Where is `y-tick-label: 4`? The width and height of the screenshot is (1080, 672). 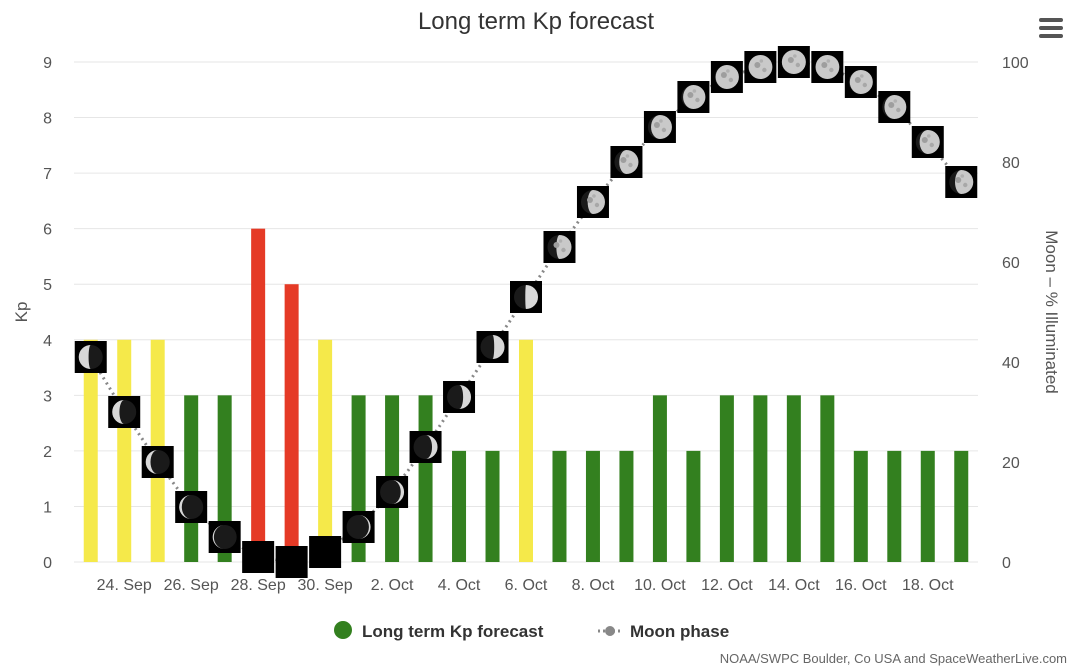
y-tick-label: 4 is located at coordinates (47, 341).